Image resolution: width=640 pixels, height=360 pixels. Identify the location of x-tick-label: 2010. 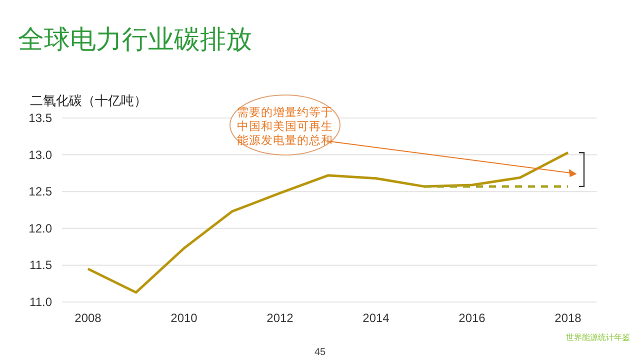
(184, 318).